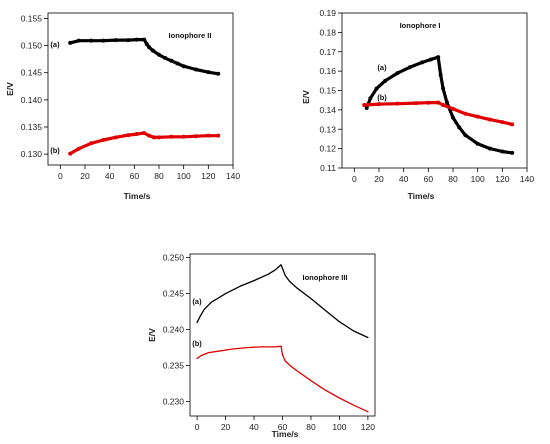 The width and height of the screenshot is (550, 444). What do you see at coordinates (328, 168) in the screenshot?
I see `y-tick-label: 0.11` at bounding box center [328, 168].